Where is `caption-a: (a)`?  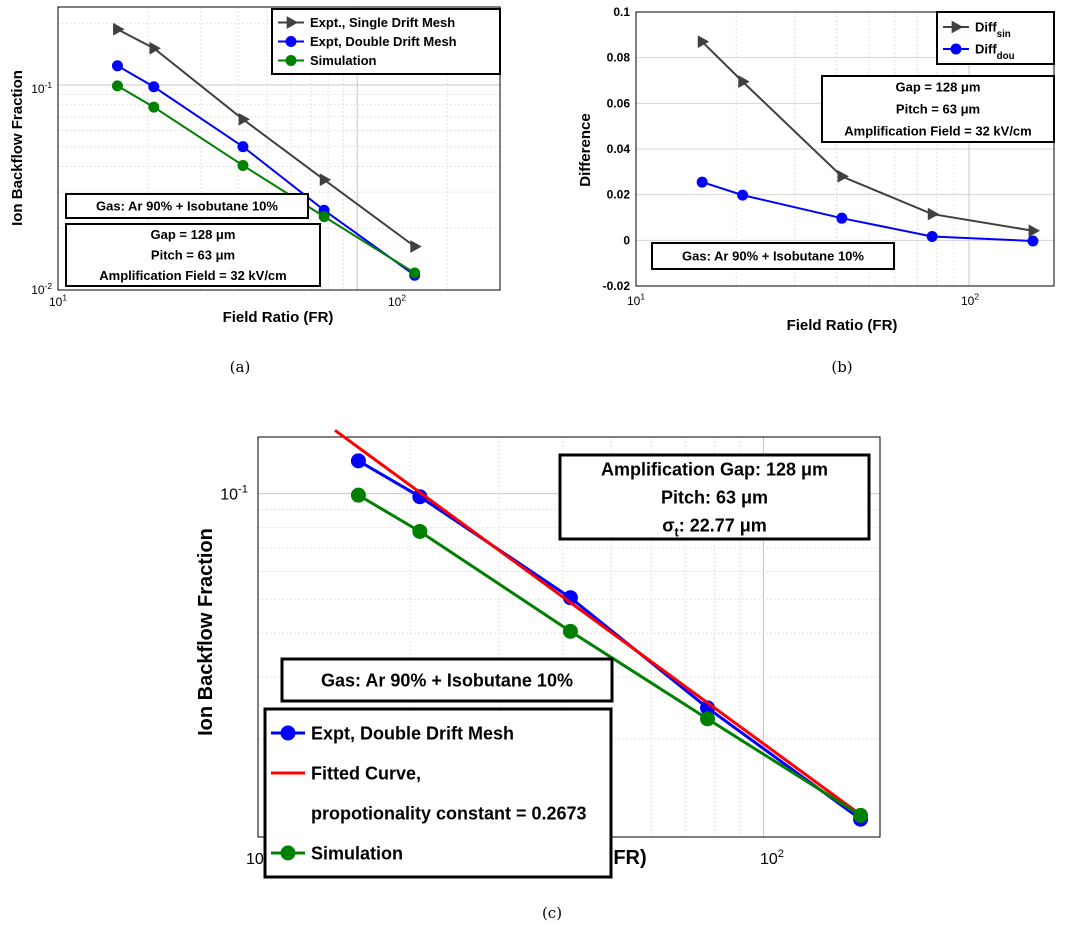
caption-a: (a) is located at coordinates (240, 367).